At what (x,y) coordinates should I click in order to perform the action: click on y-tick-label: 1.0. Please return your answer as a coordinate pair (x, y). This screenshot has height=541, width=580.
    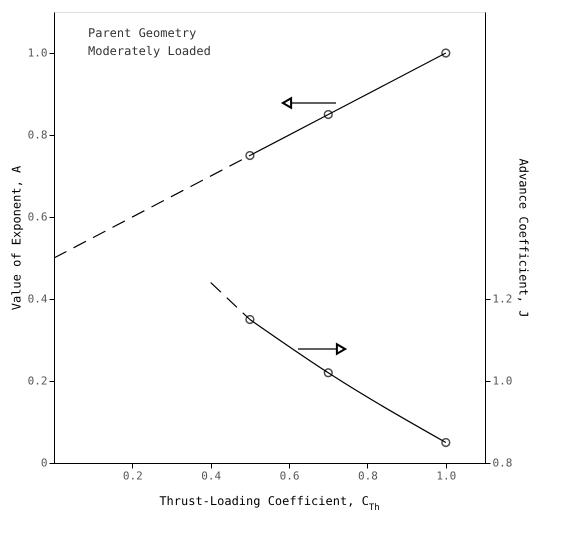
    Looking at the image, I should click on (38, 53).